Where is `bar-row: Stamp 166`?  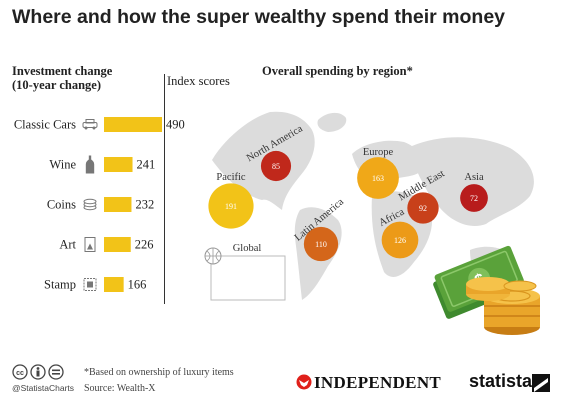
bar-row: Stamp 166 is located at coordinates (95, 284).